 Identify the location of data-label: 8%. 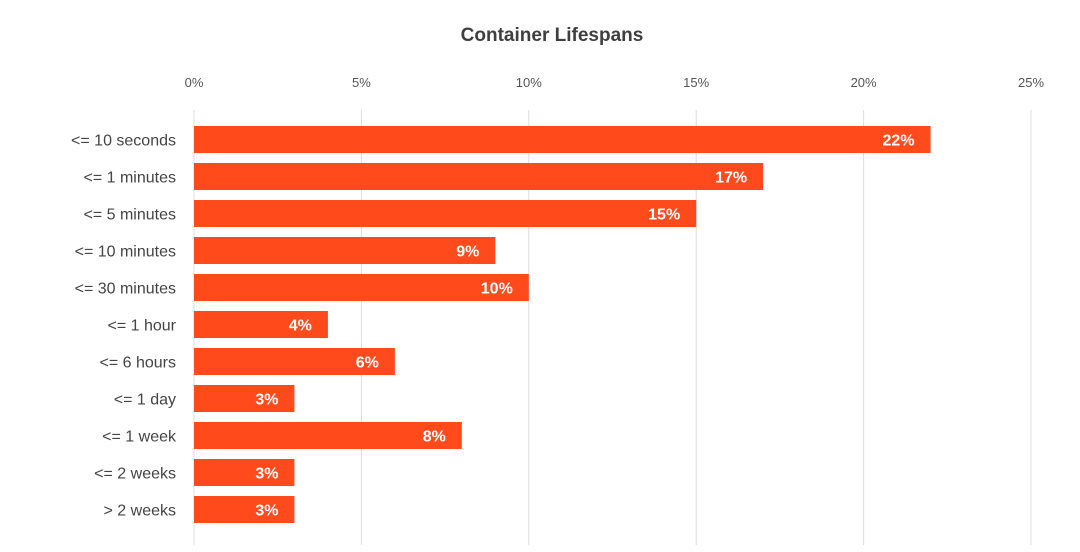
(434, 437).